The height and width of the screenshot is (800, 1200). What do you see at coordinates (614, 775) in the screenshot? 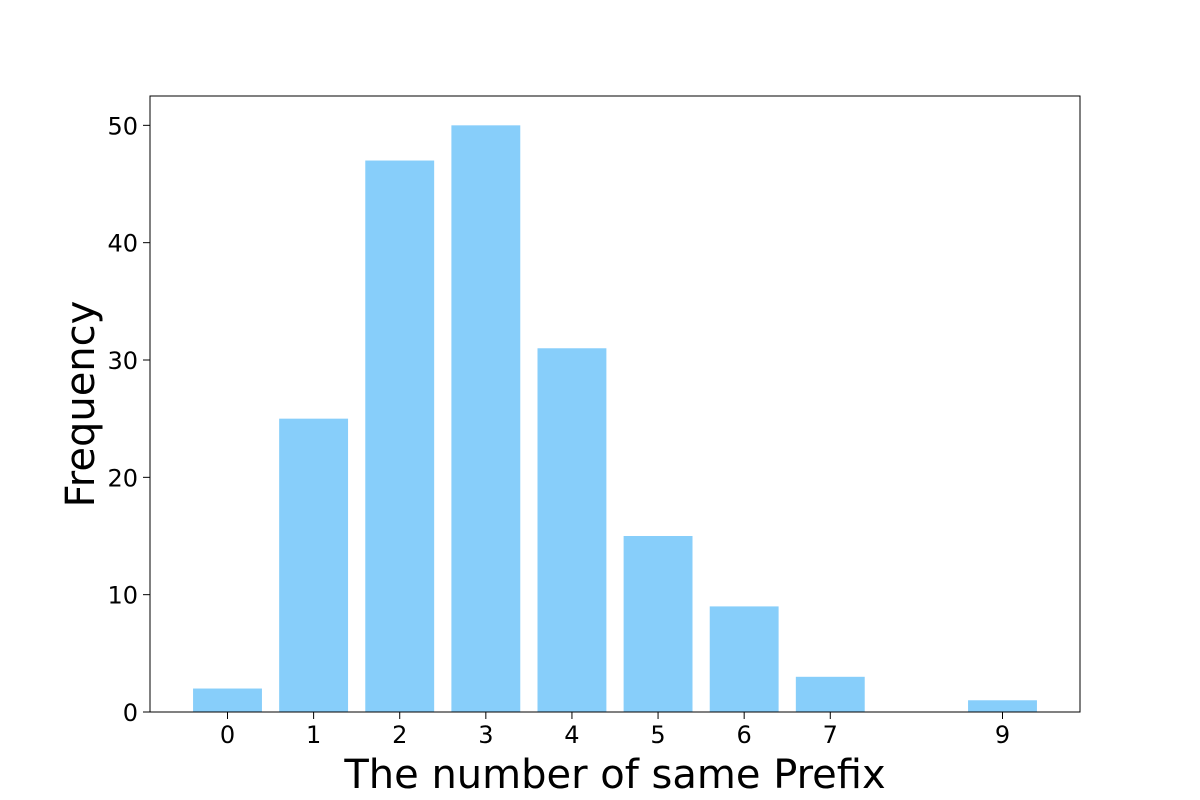
I see `x-axis-title: The number of same Prefix` at bounding box center [614, 775].